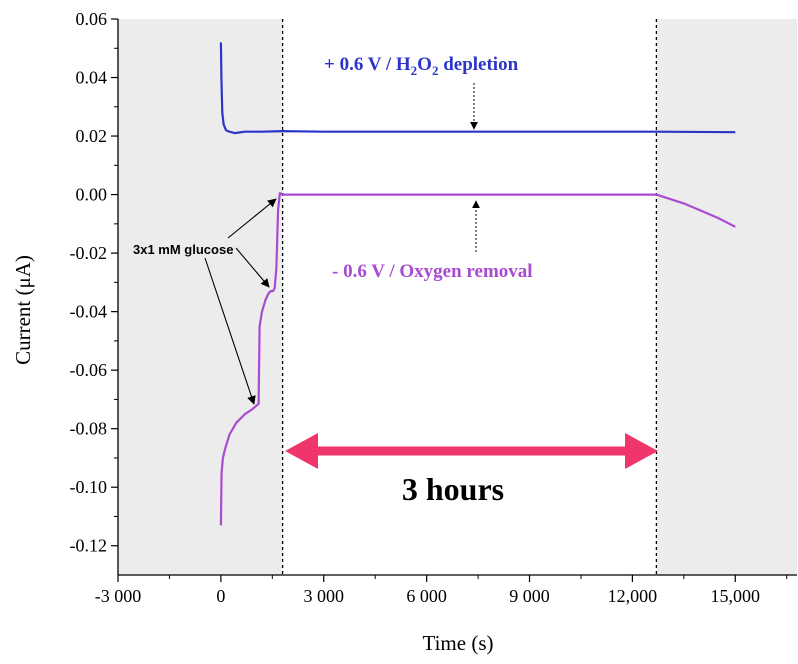 Image resolution: width=798 pixels, height=664 pixels. What do you see at coordinates (89, 370) in the screenshot?
I see `y-tick-label: -0.06` at bounding box center [89, 370].